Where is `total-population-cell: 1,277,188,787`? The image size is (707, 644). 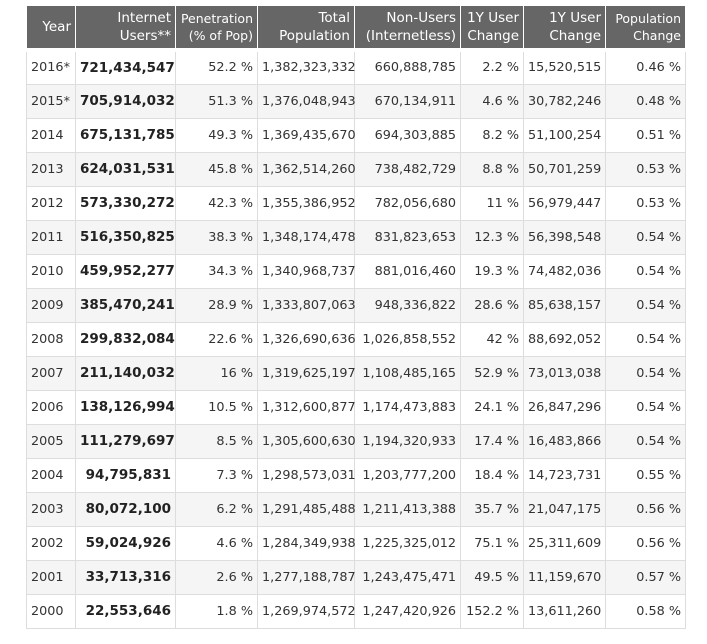
total-population-cell: 1,277,188,787 is located at coordinates (306, 577).